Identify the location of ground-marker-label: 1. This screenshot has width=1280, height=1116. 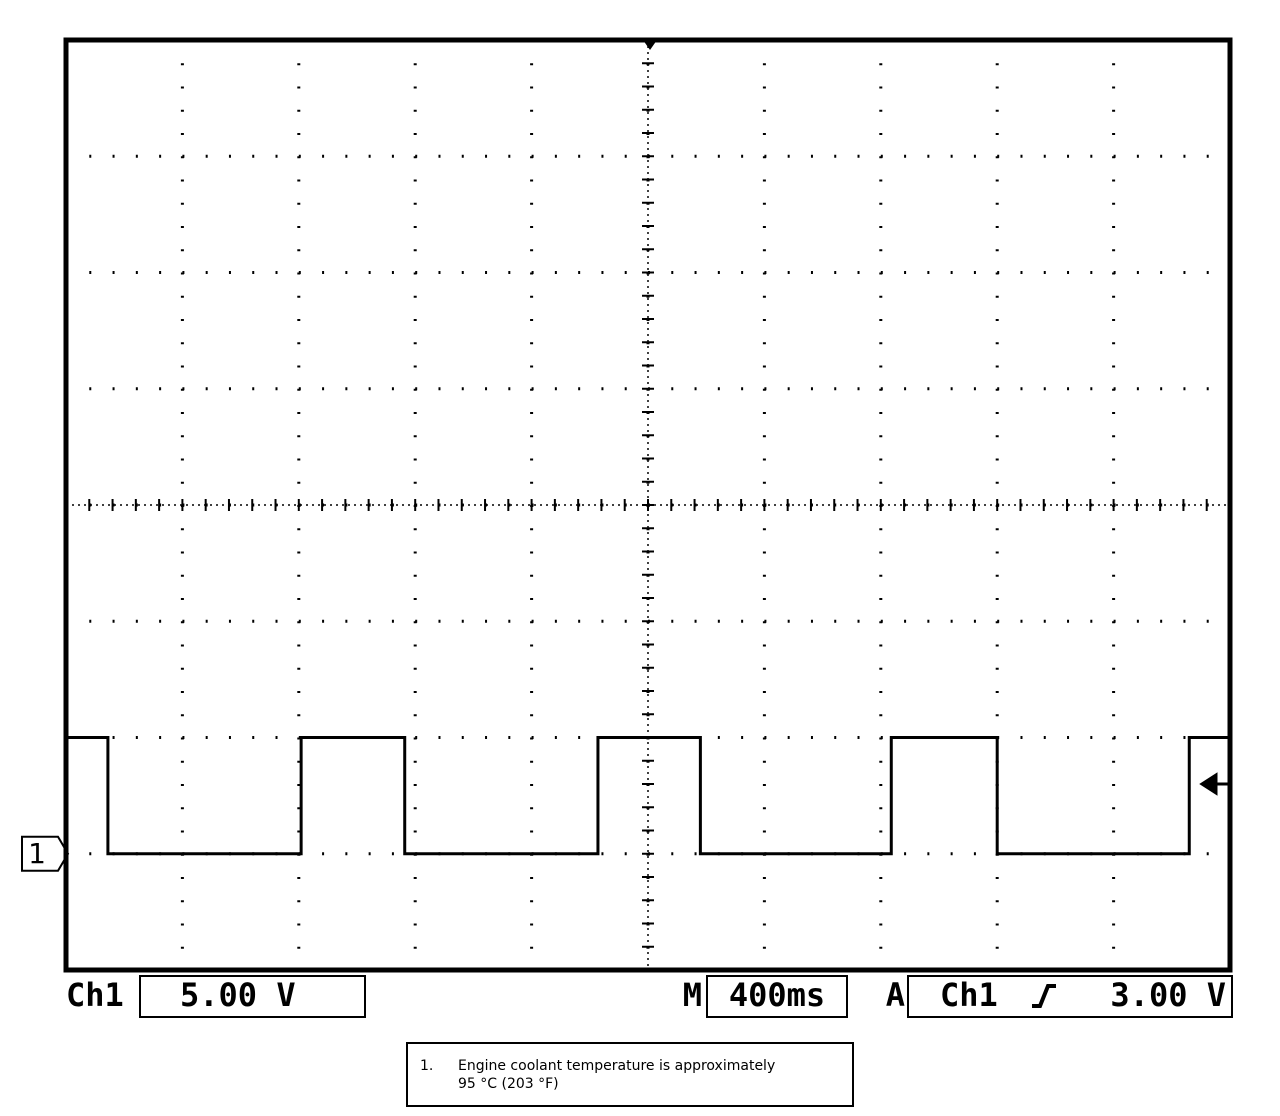
(37, 853).